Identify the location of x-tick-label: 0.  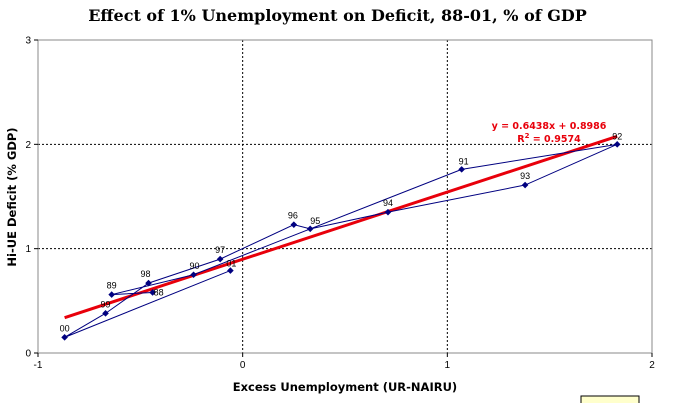
(243, 365).